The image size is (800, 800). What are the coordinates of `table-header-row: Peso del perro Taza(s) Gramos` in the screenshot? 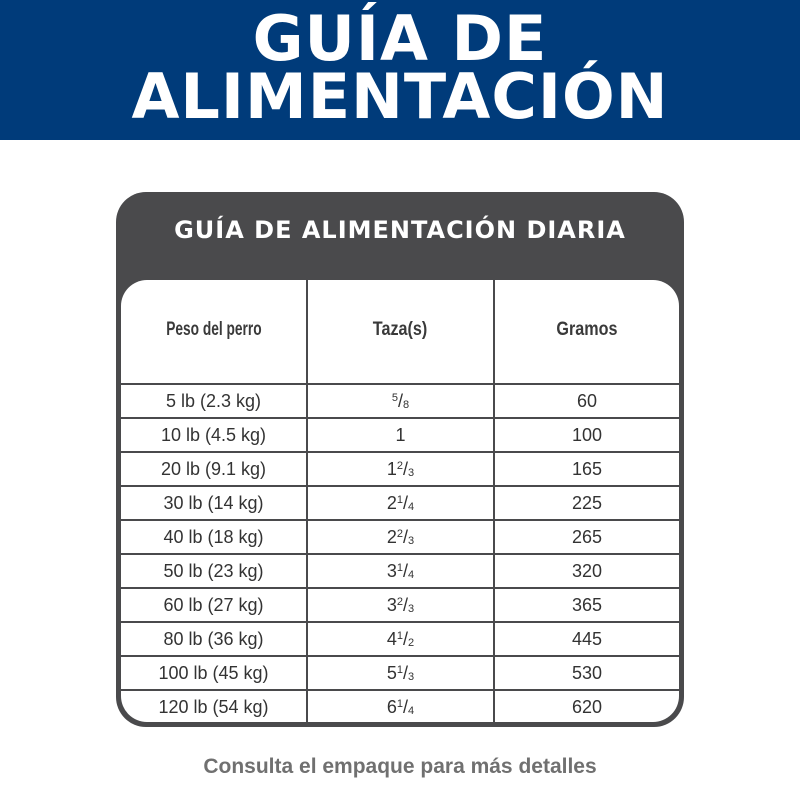 It's located at (400, 331).